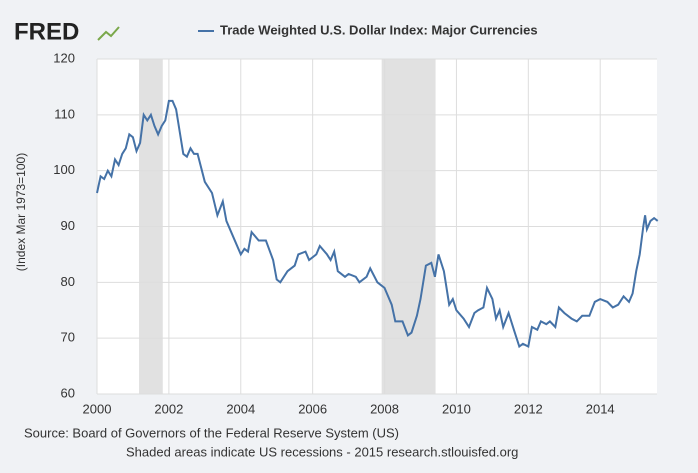  Describe the element at coordinates (528, 408) in the screenshot. I see `x-tick-label: 2012` at that location.